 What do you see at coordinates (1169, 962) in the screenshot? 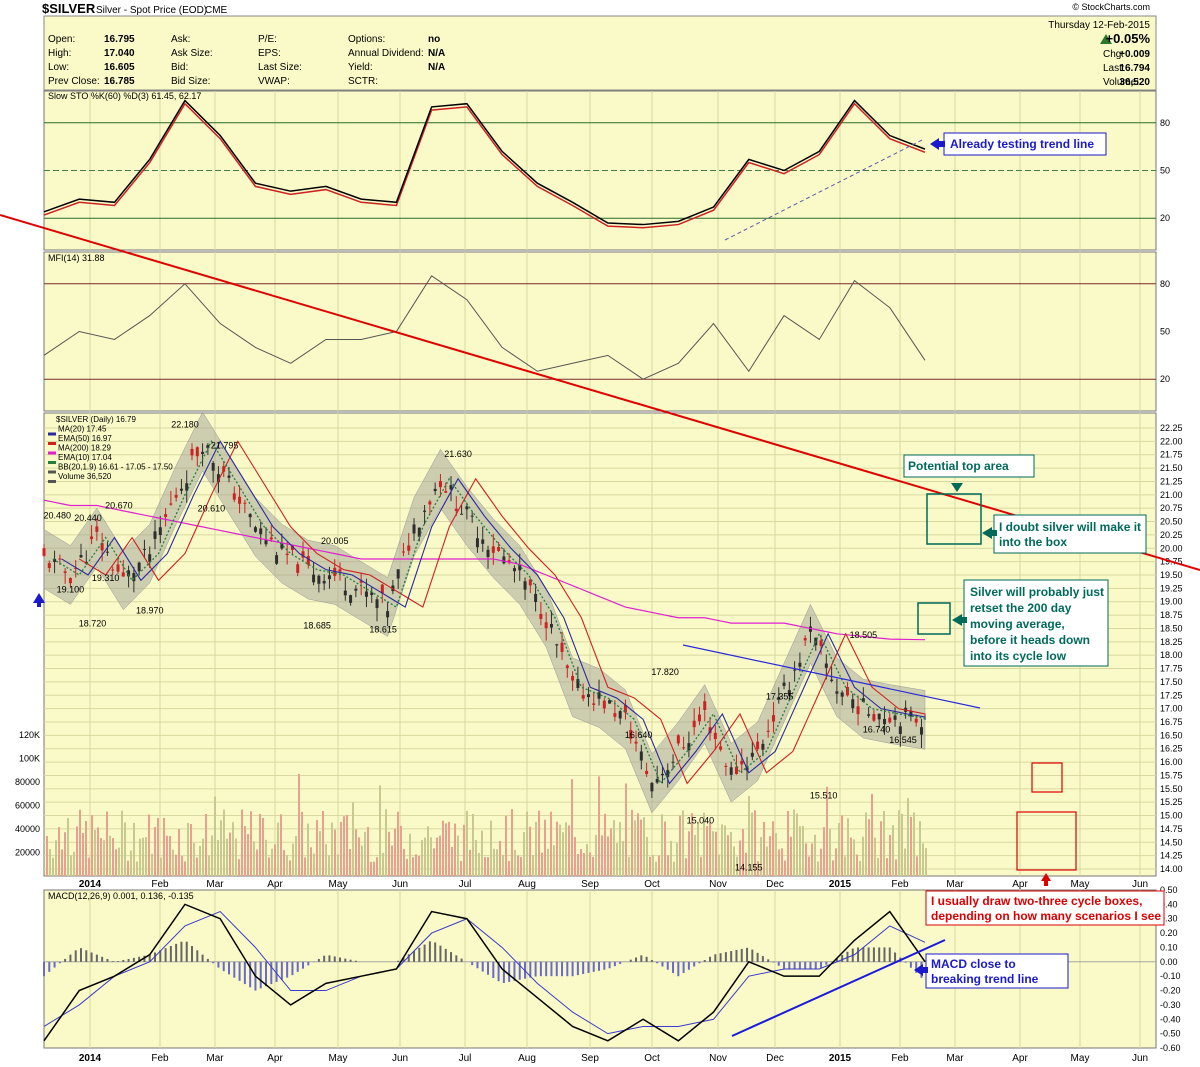
I see `y-tick-label: 0.00` at bounding box center [1169, 962].